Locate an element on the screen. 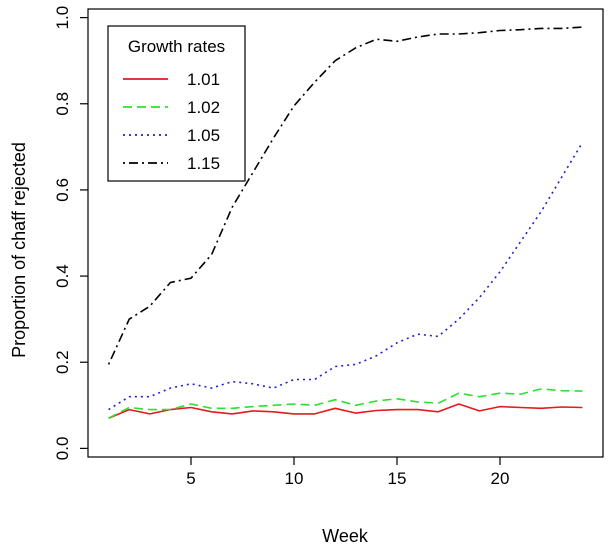 This screenshot has height=554, width=612. legend-label: 1.01 is located at coordinates (203, 79).